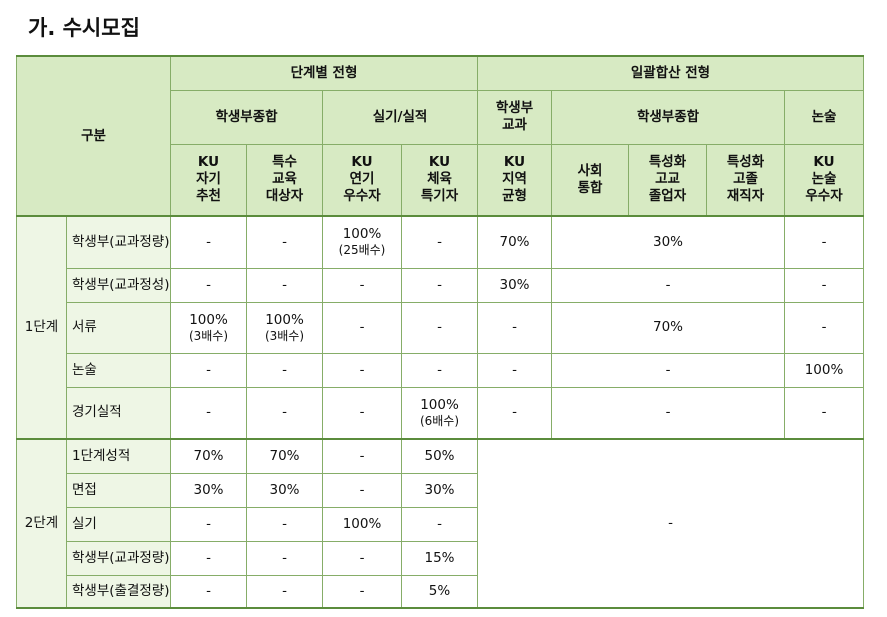  I want to click on cell-line: 교육, so click(284, 179).